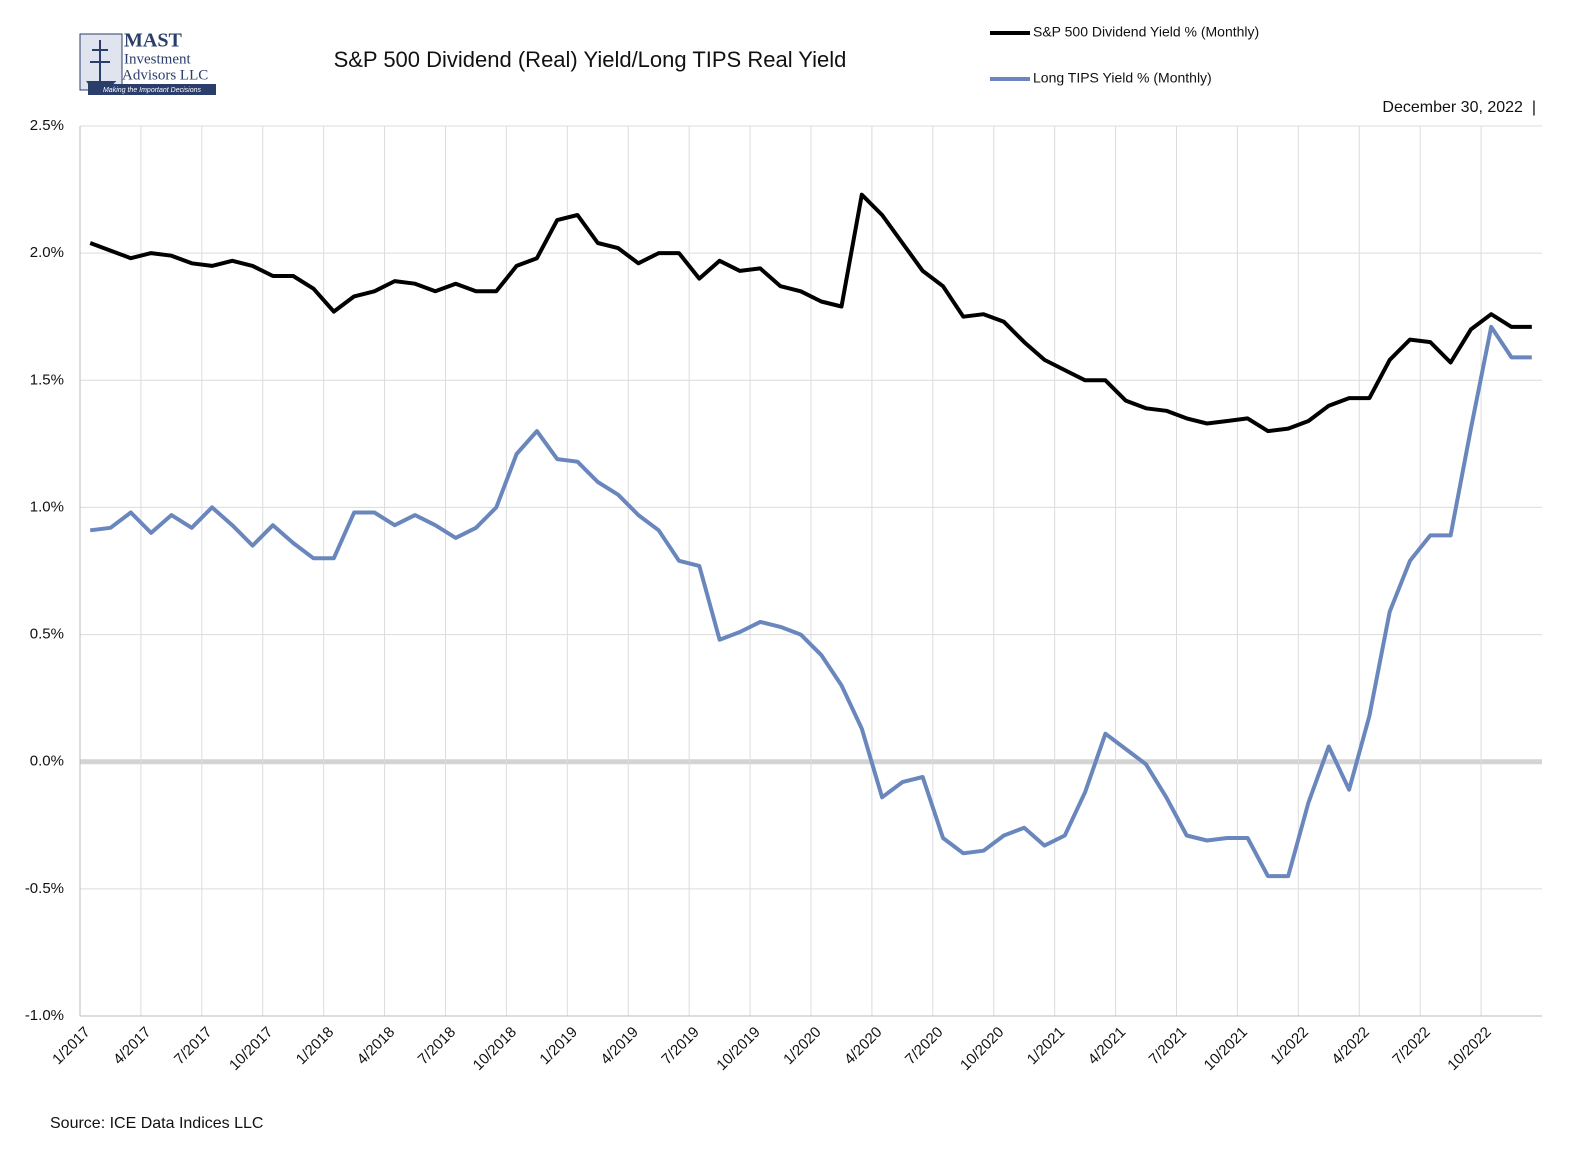 The height and width of the screenshot is (1174, 1588). I want to click on y-tick-label: 2.0%, so click(47, 252).